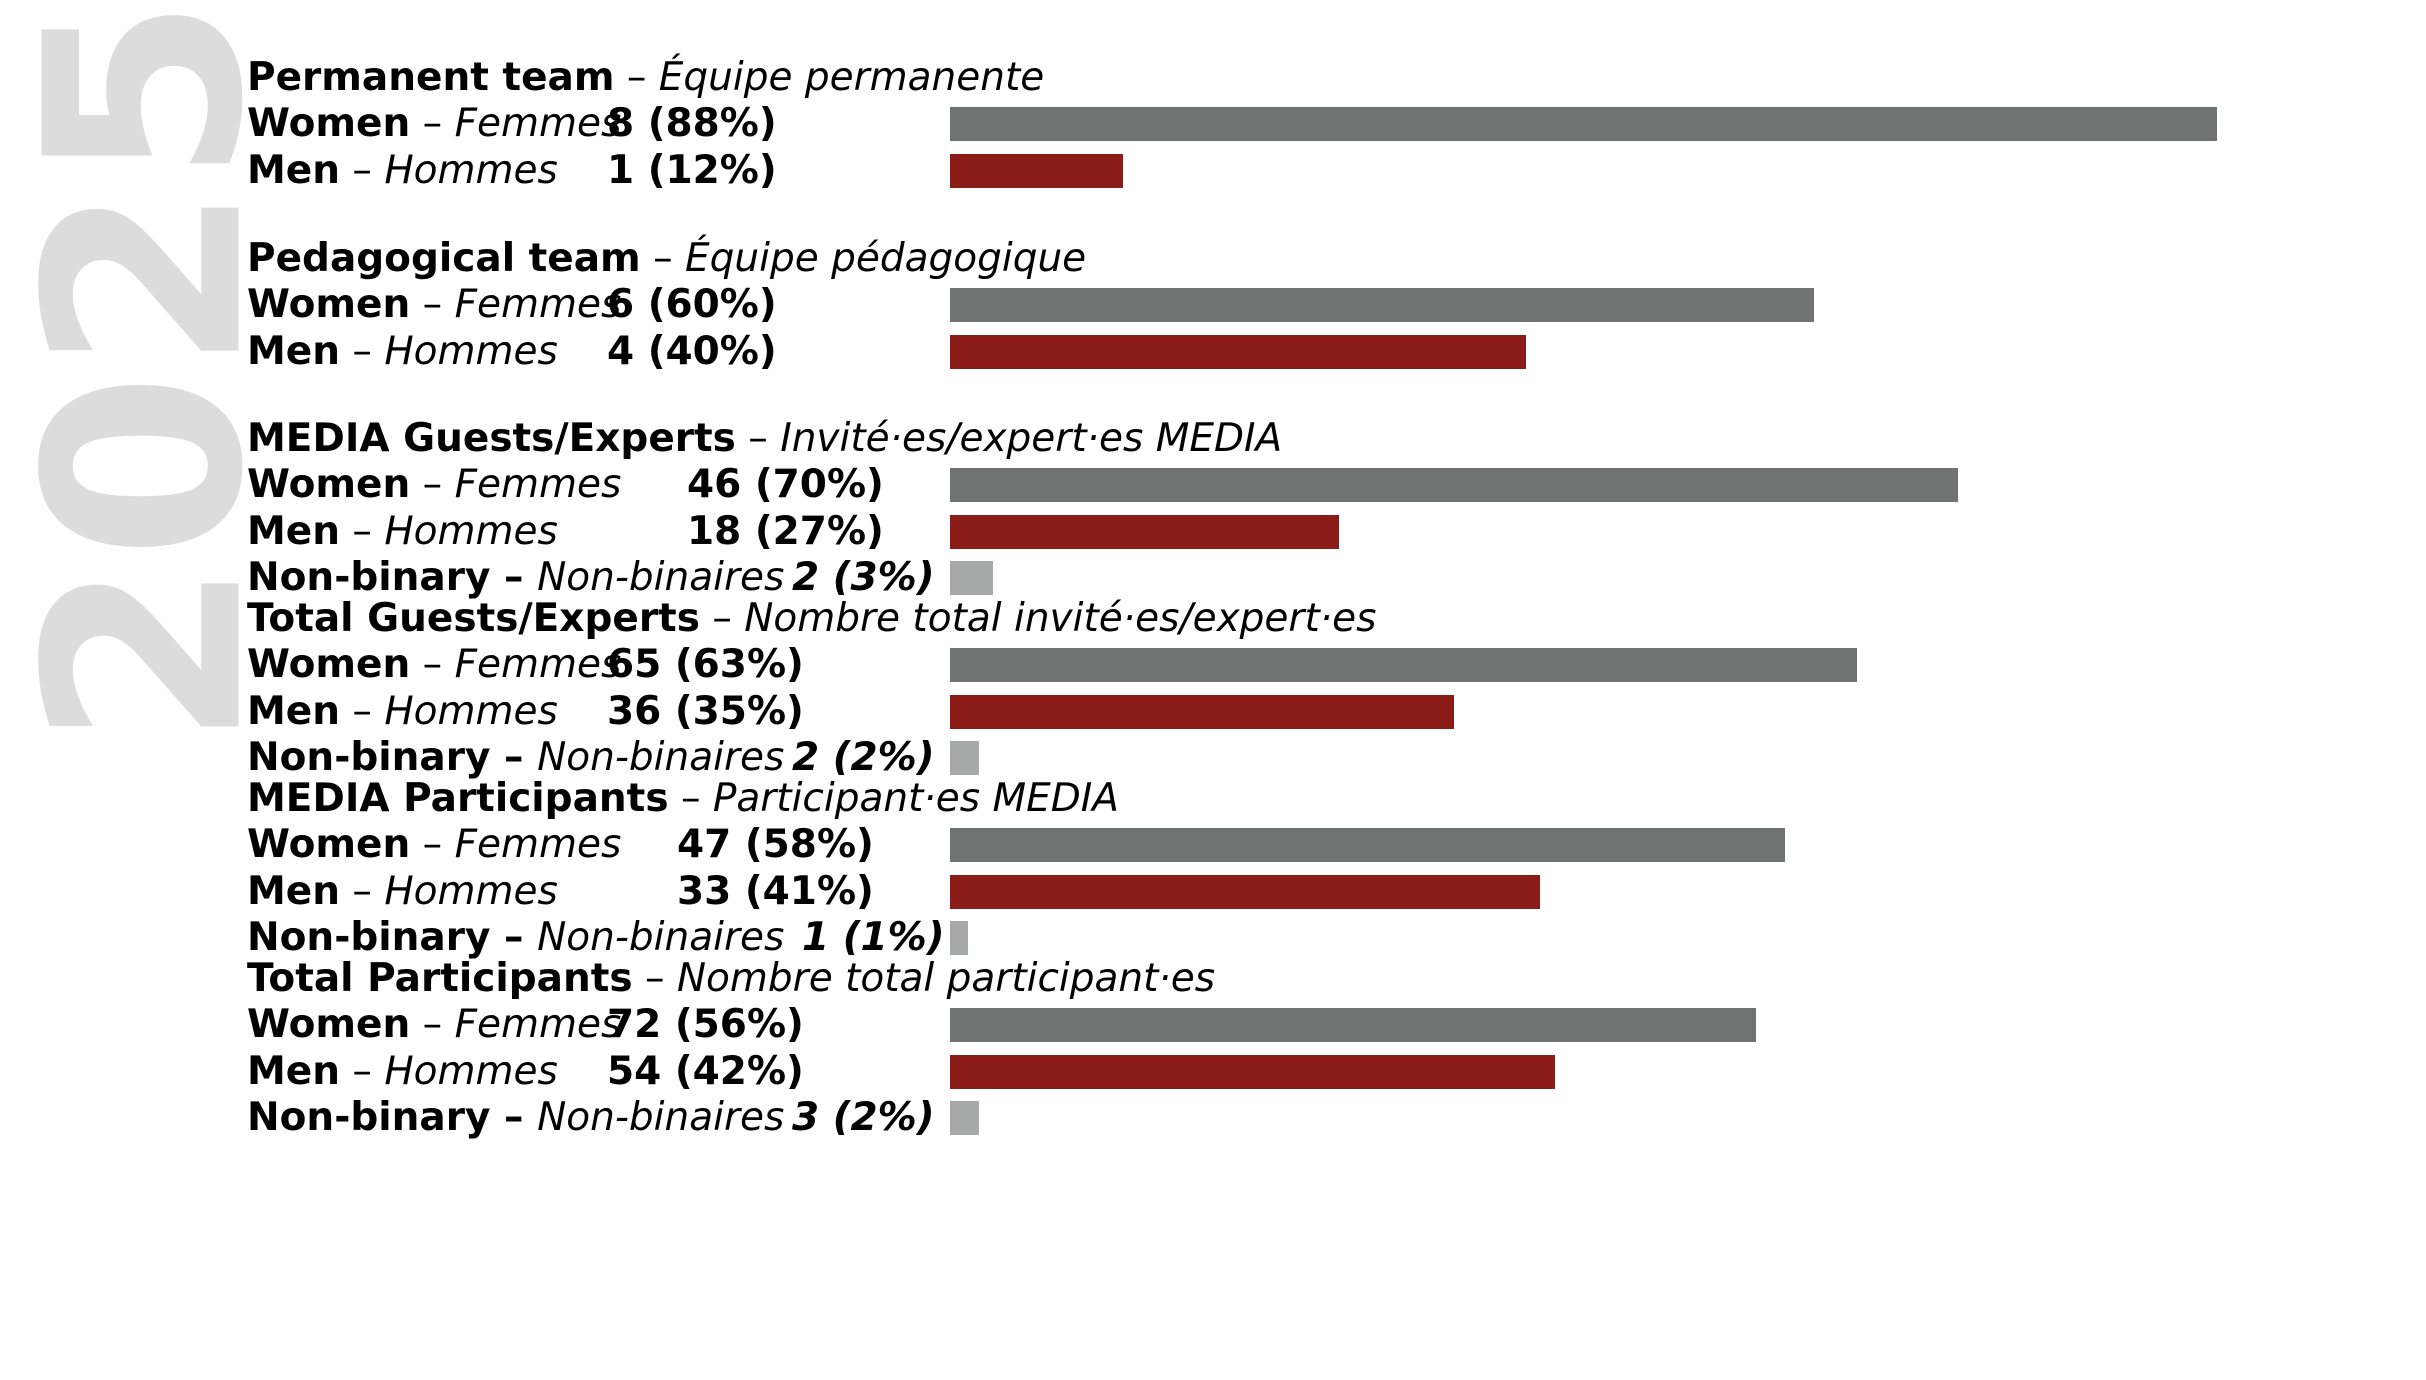  What do you see at coordinates (863, 1117) in the screenshot?
I see `row-value: 3 (2%)` at bounding box center [863, 1117].